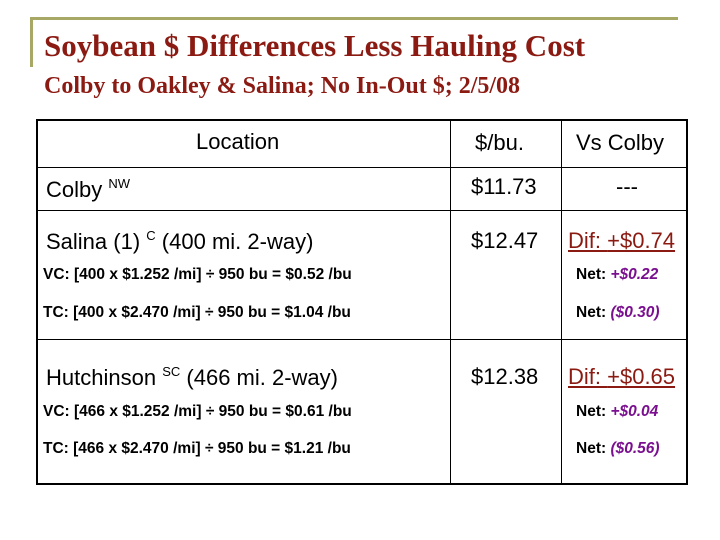  I want to click on salina-price: $12.47, so click(505, 240).